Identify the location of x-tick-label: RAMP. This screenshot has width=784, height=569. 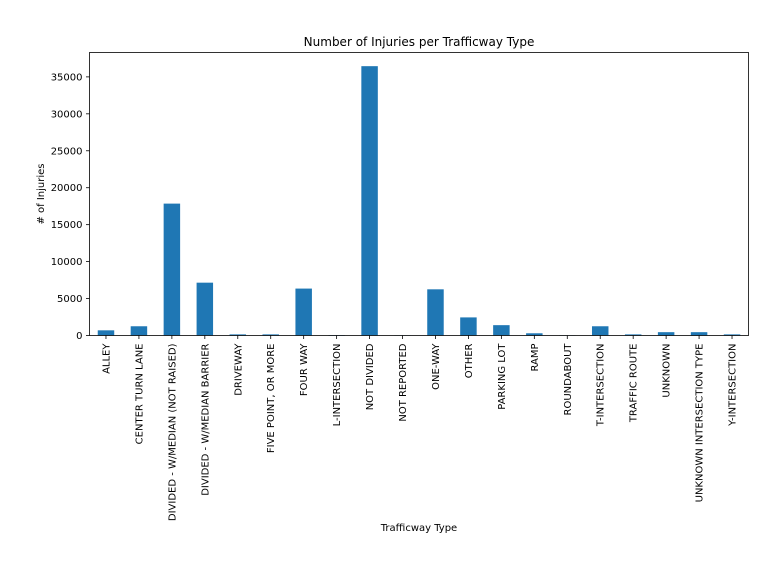
(535, 358).